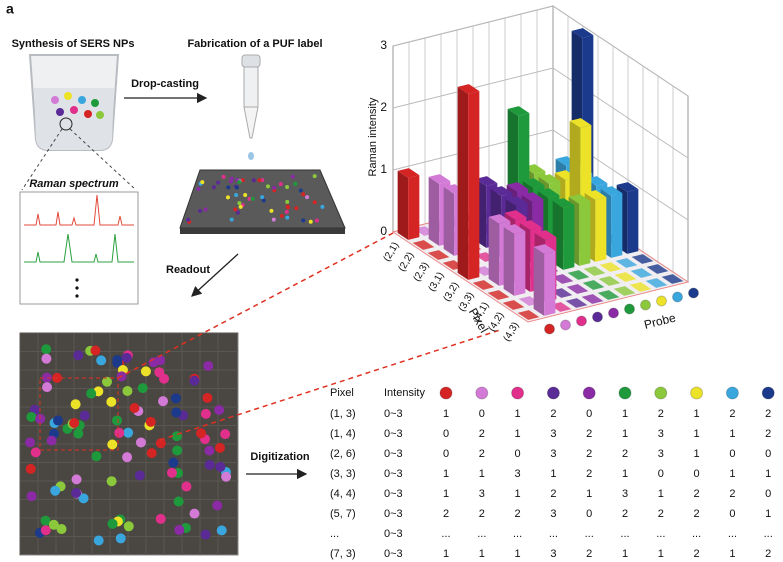  What do you see at coordinates (73, 44) in the screenshot?
I see `step-label: Synthesis of SERS NPs` at bounding box center [73, 44].